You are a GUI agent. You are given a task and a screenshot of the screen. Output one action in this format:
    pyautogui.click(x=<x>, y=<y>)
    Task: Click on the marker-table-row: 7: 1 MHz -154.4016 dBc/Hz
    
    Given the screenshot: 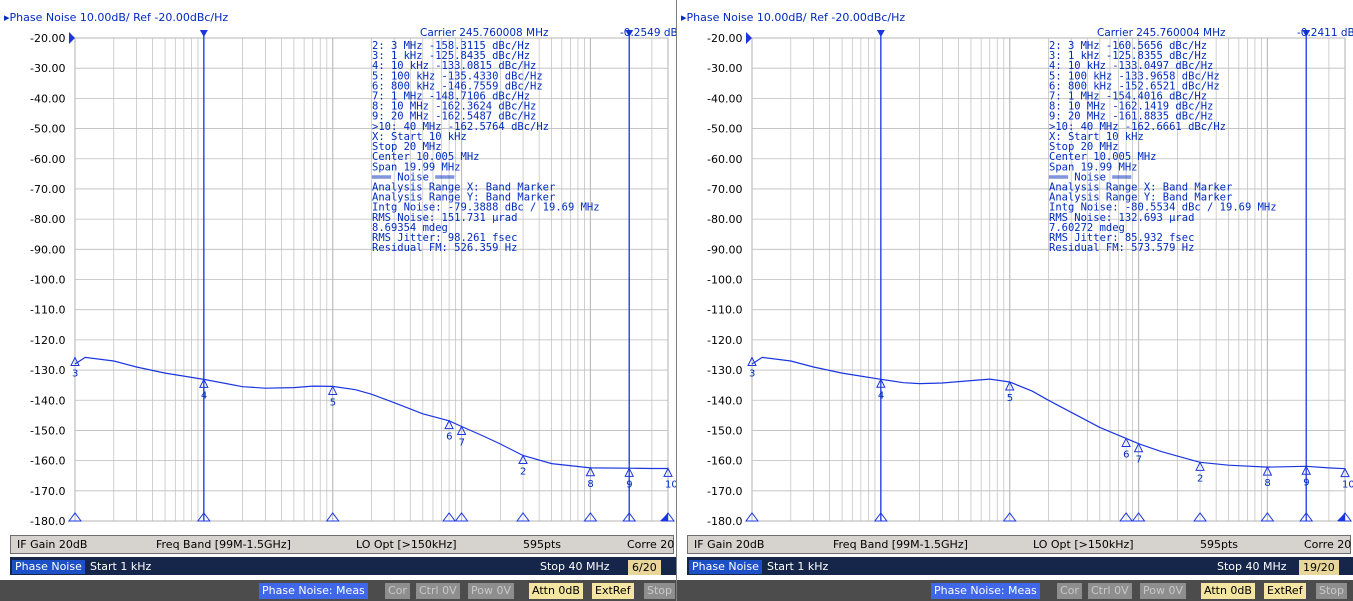 What is the action you would take?
    pyautogui.click(x=1128, y=97)
    